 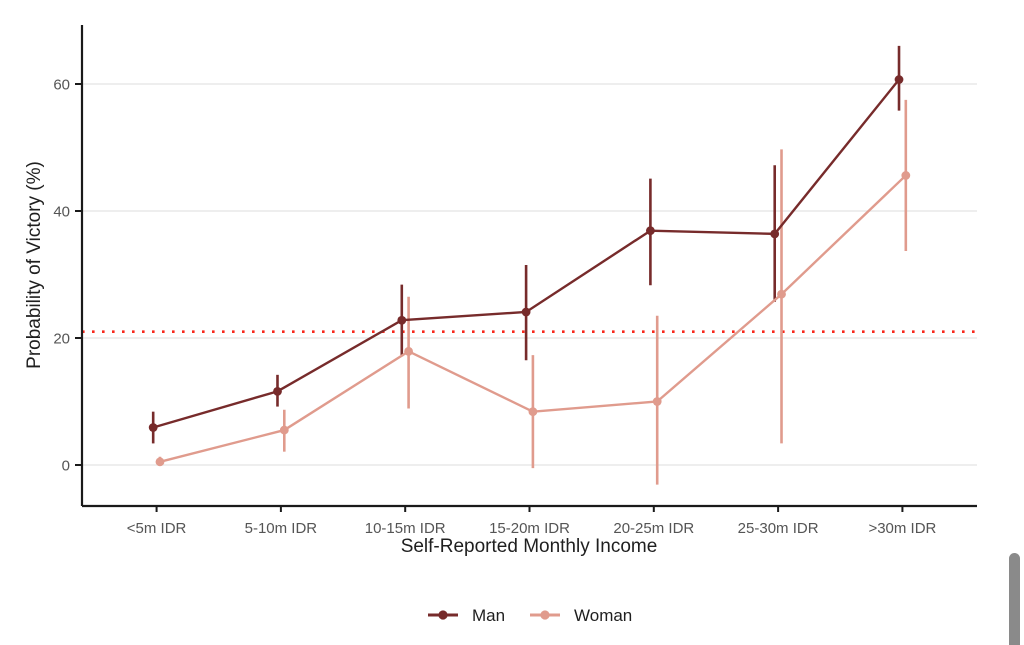 What do you see at coordinates (1014, 599) in the screenshot?
I see `scrollbar-thumb` at bounding box center [1014, 599].